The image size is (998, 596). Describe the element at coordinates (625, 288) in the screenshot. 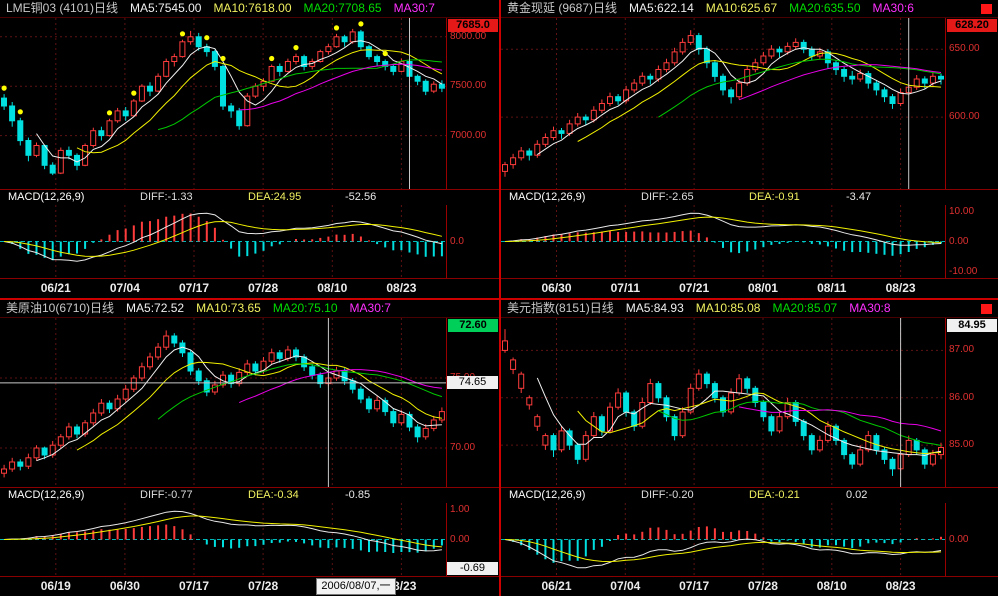

I see `date-label: 07/11` at that location.